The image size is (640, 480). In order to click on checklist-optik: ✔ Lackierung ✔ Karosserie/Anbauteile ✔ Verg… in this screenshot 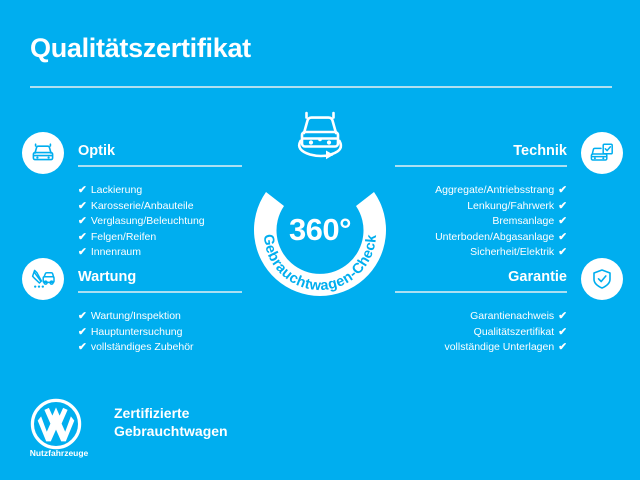, I will do `click(160, 222)`.